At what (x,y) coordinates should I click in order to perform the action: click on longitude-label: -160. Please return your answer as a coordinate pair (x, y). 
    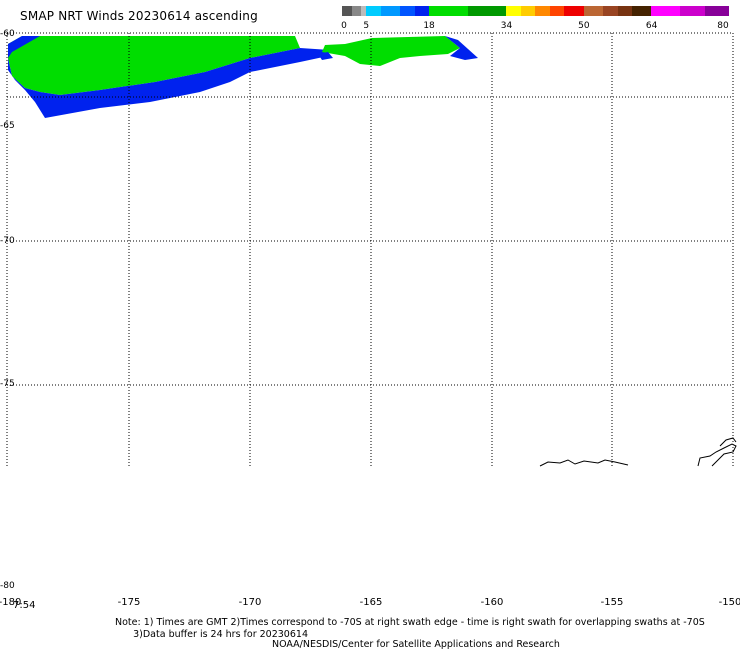
    Looking at the image, I should click on (492, 602).